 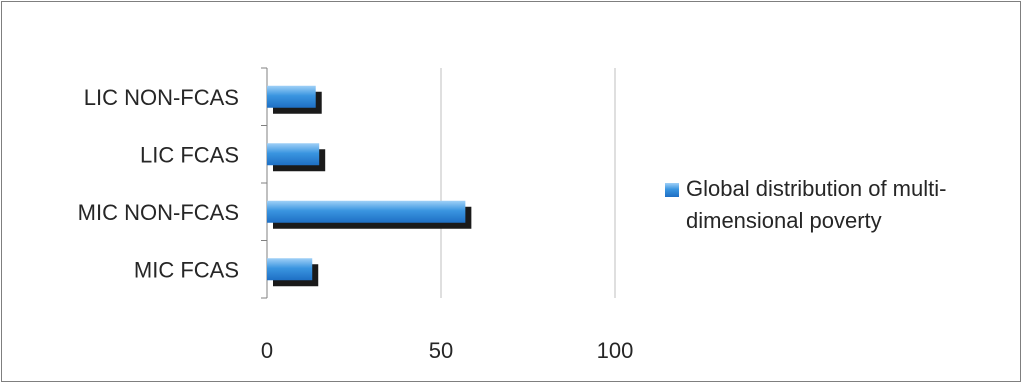 What do you see at coordinates (441, 350) in the screenshot?
I see `x-tick-label: 50` at bounding box center [441, 350].